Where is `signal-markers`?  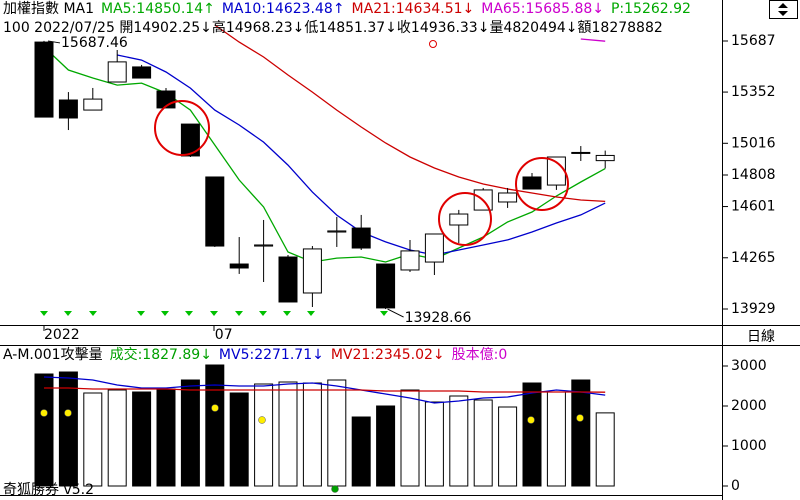
signal-markers is located at coordinates (214, 313).